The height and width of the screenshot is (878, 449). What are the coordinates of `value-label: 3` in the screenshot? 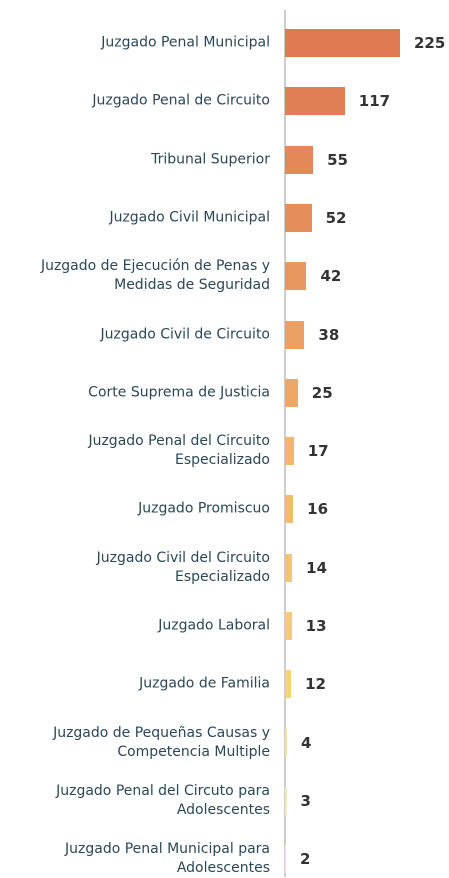 It's located at (305, 800).